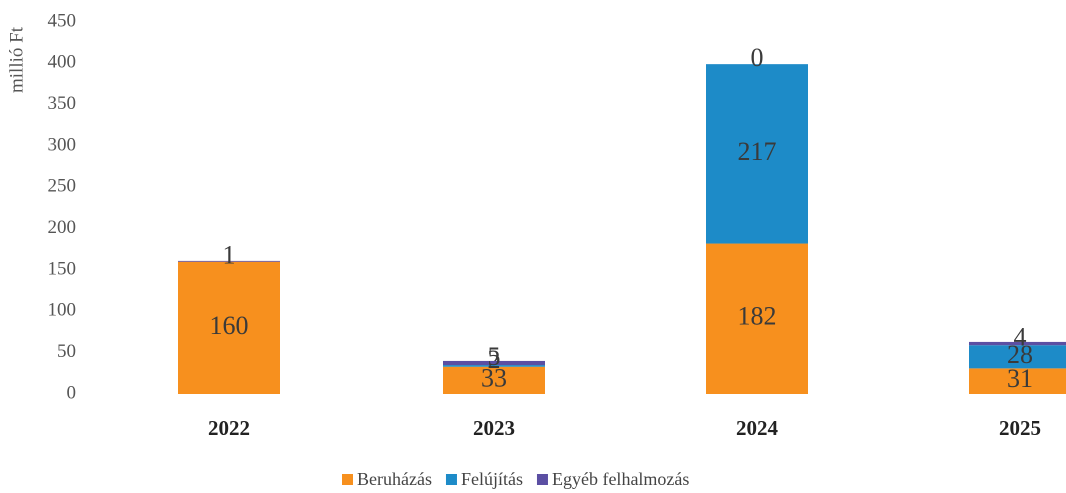  Describe the element at coordinates (494, 359) in the screenshot. I see `data-label: 2` at that location.